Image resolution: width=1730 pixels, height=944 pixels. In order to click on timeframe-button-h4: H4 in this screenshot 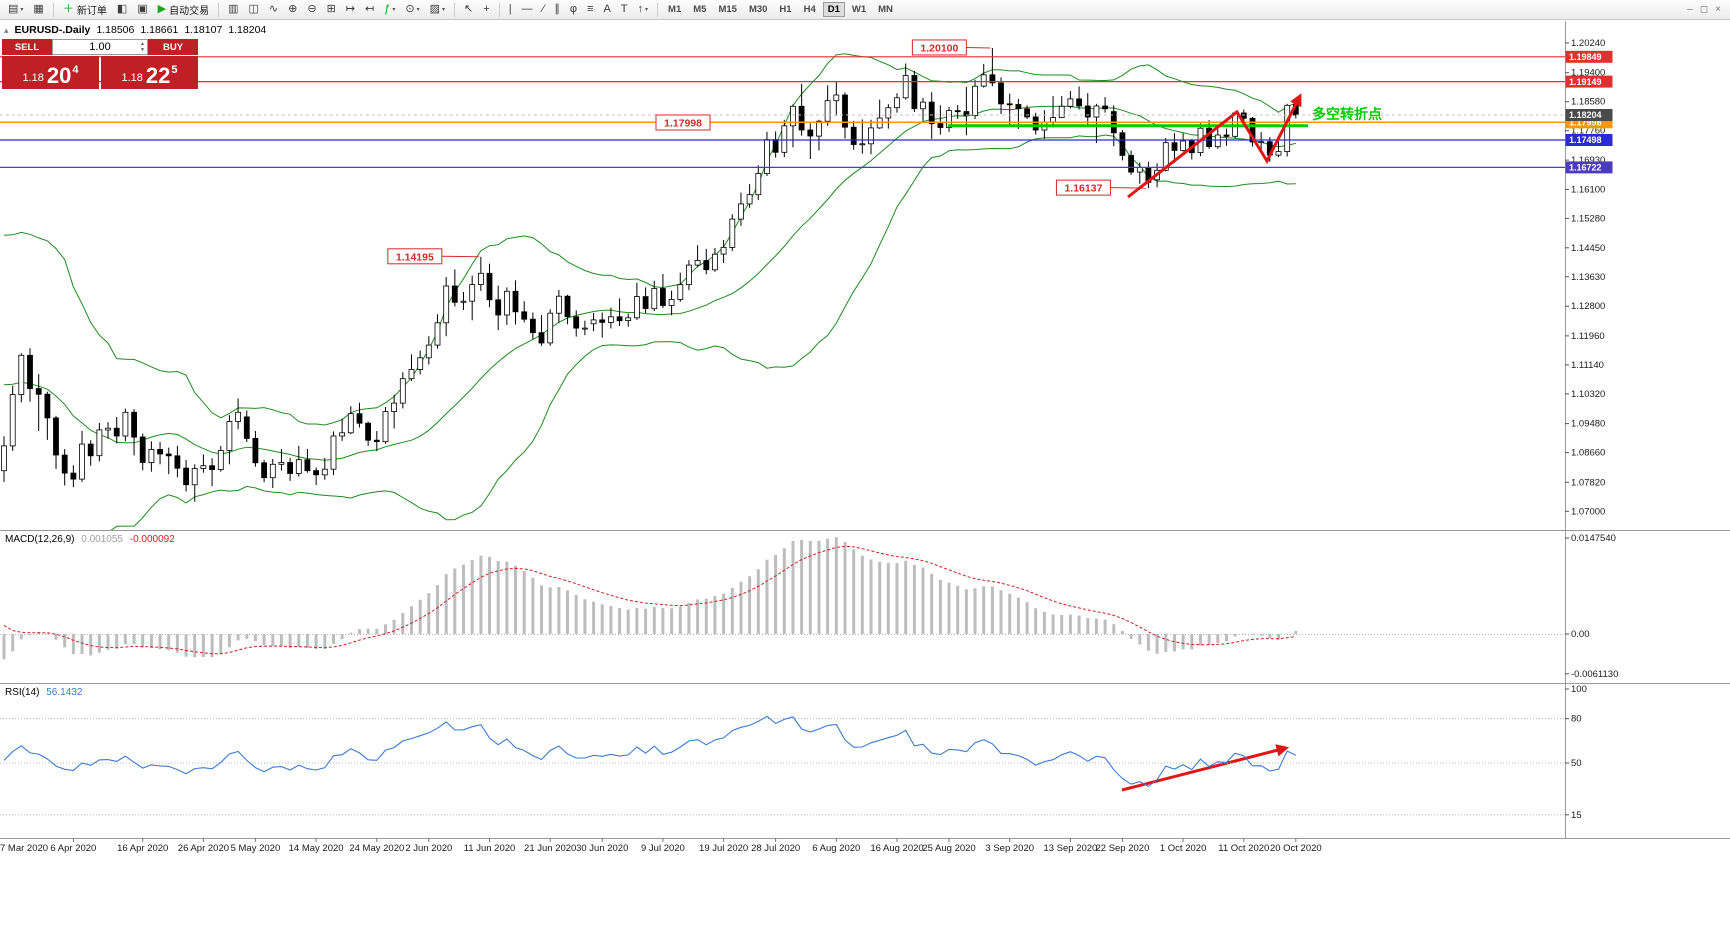, I will do `click(809, 9)`.